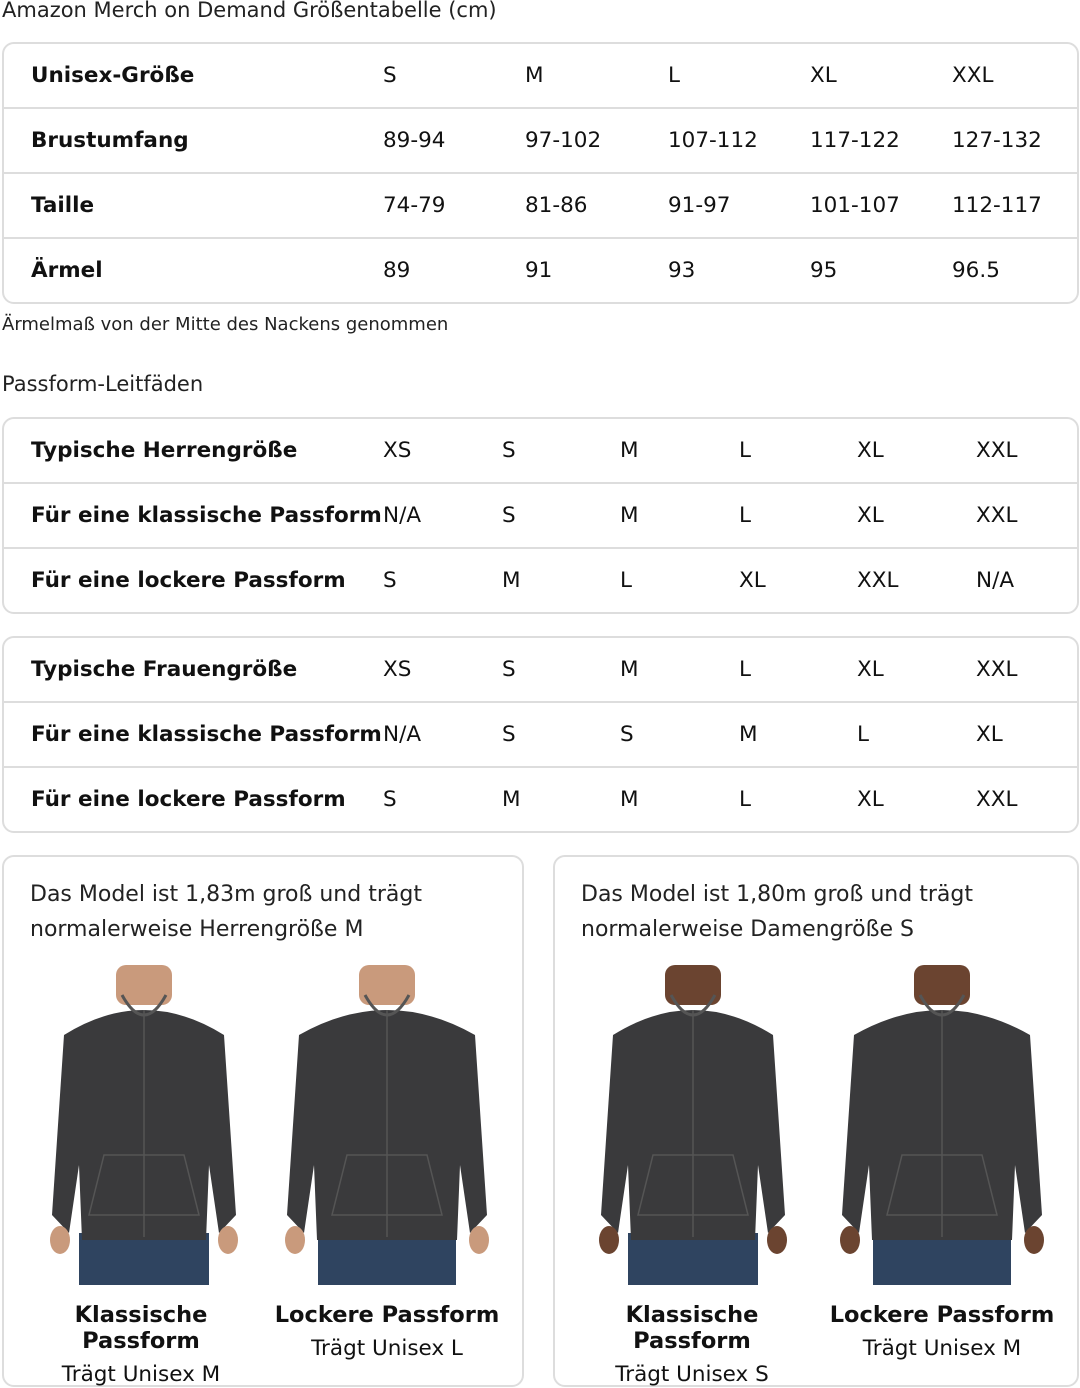 The width and height of the screenshot is (1080, 1388). Describe the element at coordinates (110, 140) in the screenshot. I see `row-label: Brustumfang` at that location.